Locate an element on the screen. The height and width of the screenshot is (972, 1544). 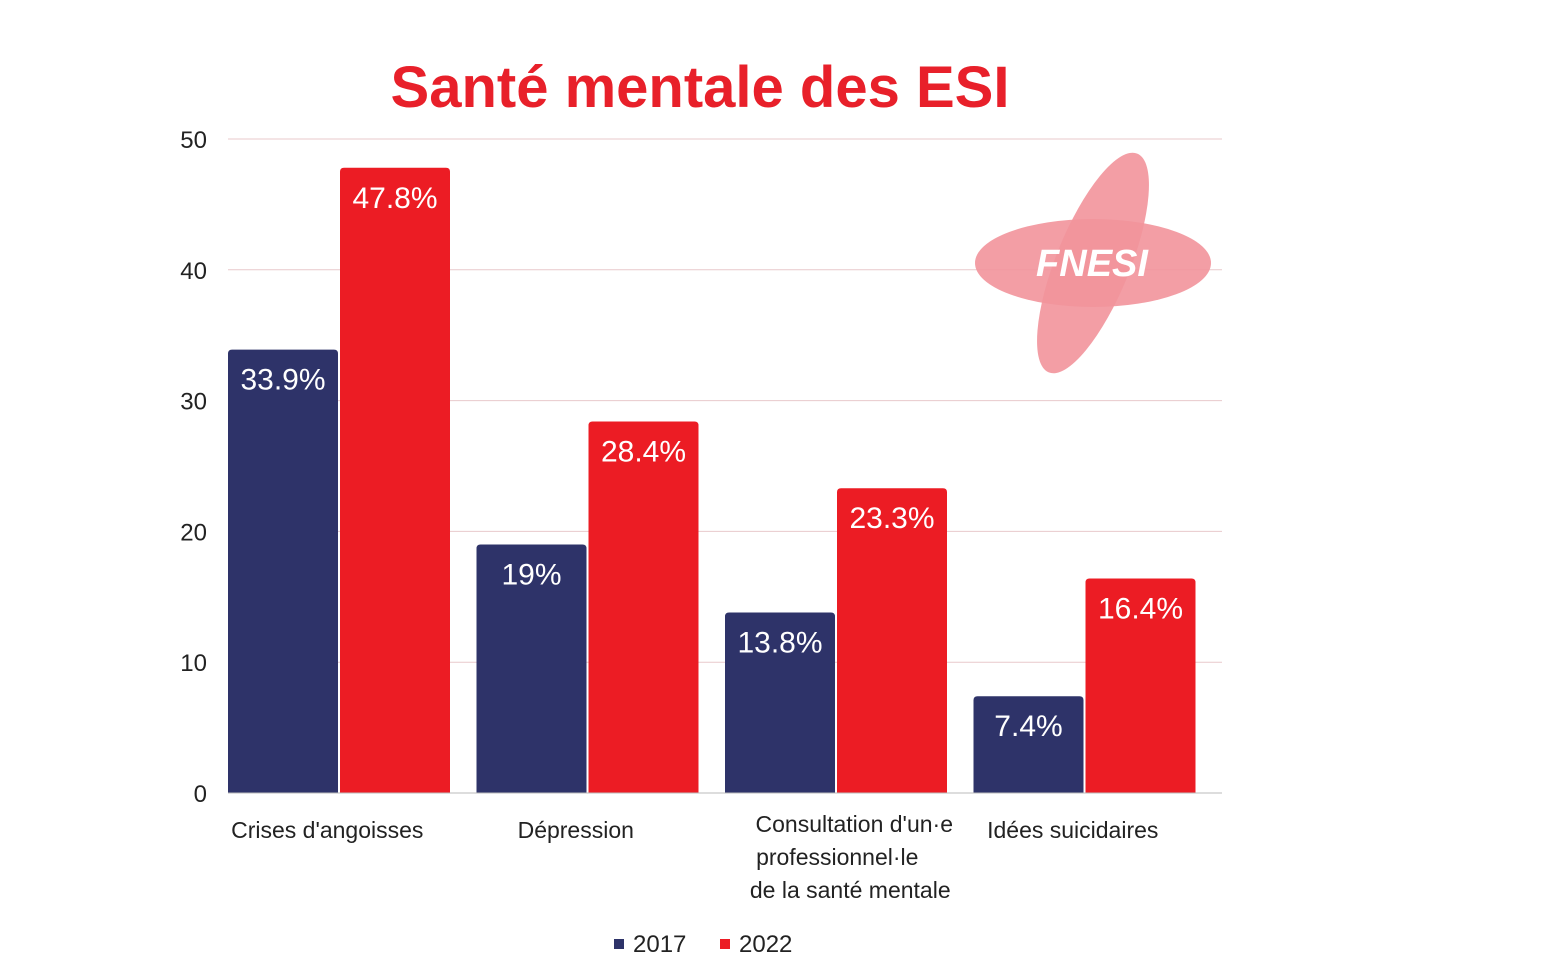
category-label: Crises d'angoisses is located at coordinates (327, 830).